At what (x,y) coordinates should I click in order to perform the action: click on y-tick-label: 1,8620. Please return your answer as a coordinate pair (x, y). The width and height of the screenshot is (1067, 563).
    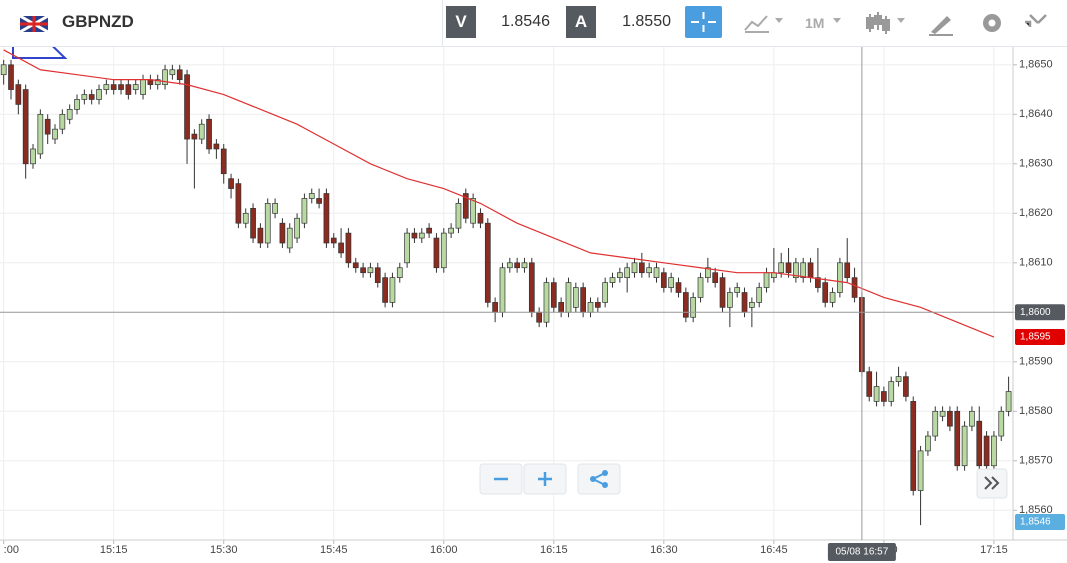
    Looking at the image, I should click on (1036, 213).